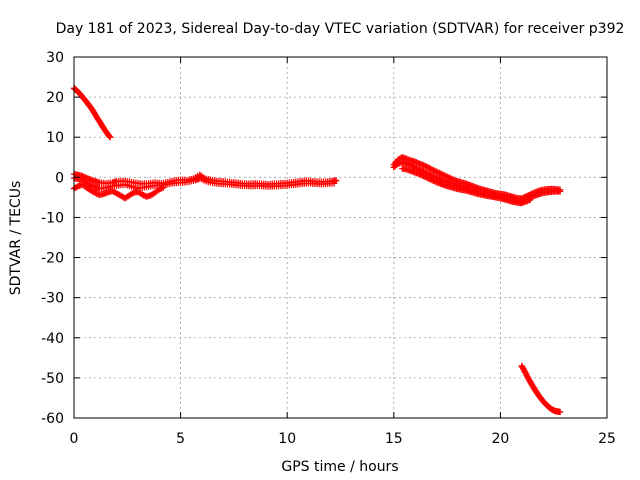  What do you see at coordinates (55, 58) in the screenshot?
I see `y-tick-label: 30` at bounding box center [55, 58].